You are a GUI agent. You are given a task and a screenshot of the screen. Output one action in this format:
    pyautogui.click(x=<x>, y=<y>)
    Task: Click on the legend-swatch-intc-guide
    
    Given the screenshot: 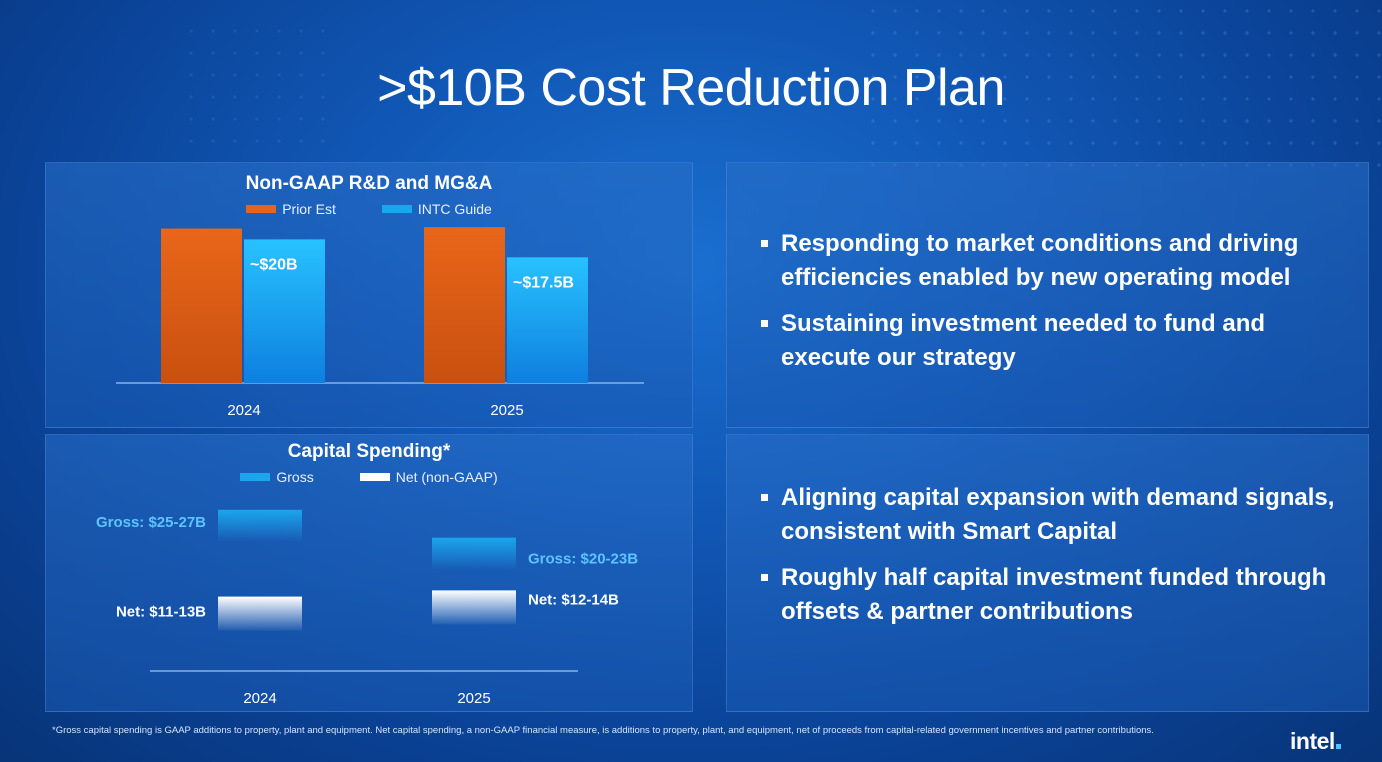 What is the action you would take?
    pyautogui.click(x=396, y=209)
    